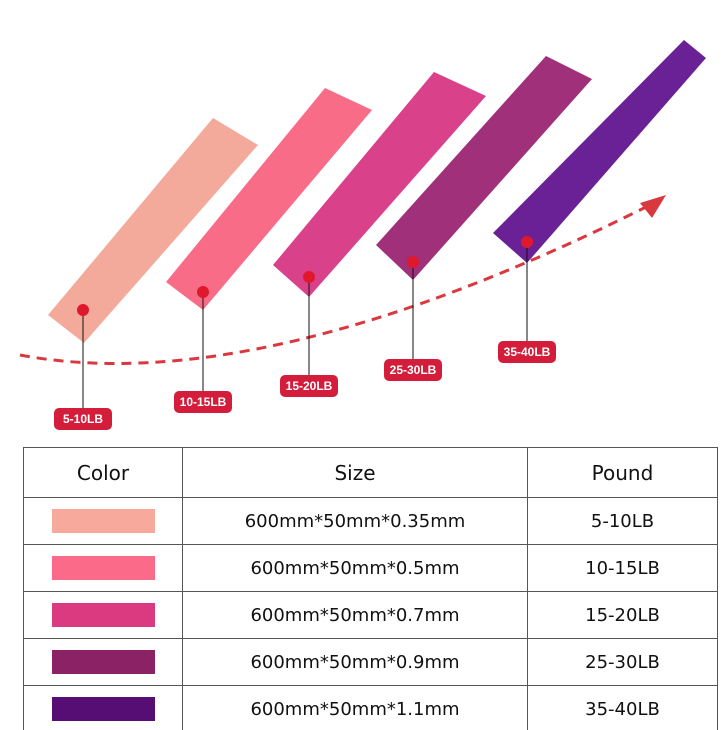 The width and height of the screenshot is (726, 730). What do you see at coordinates (355, 707) in the screenshot?
I see `size-cell: 600mm*50mm*1.1mm` at bounding box center [355, 707].